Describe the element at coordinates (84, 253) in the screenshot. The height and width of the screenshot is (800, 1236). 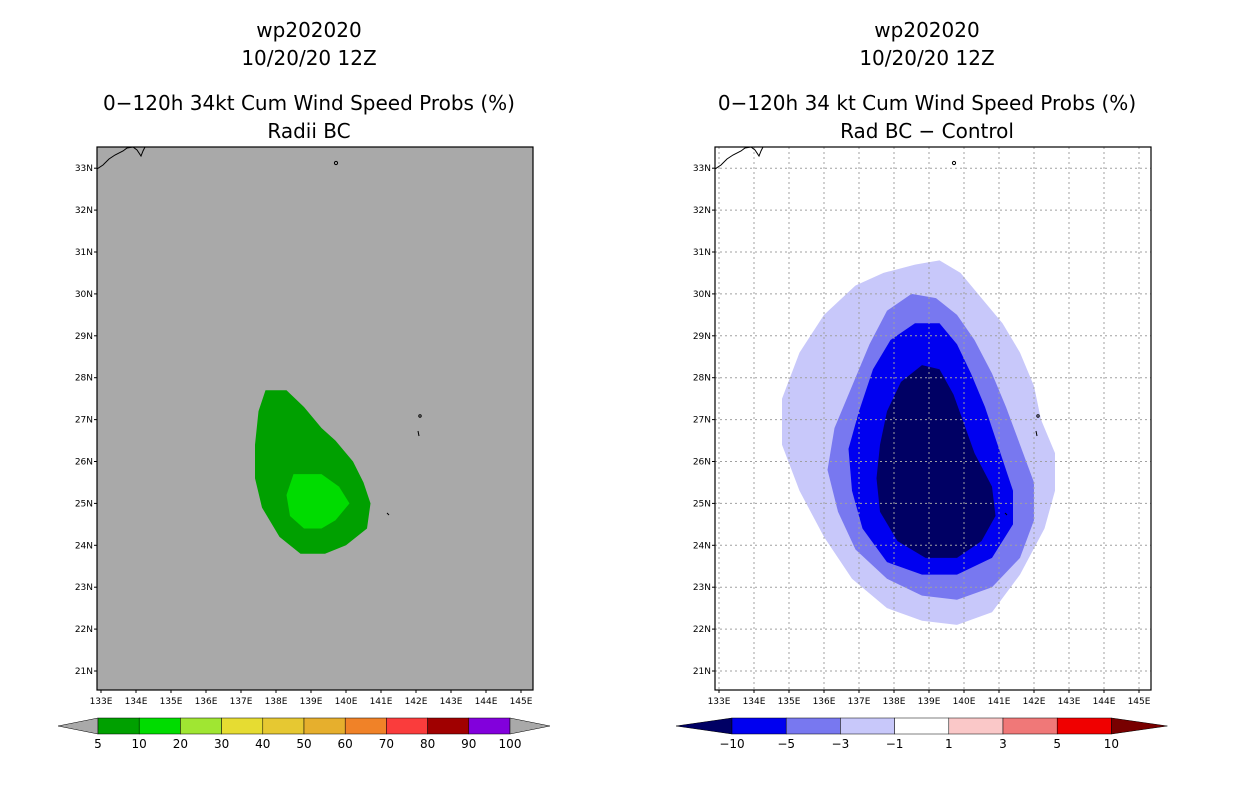
I see `y-tick-label: 31N` at that location.